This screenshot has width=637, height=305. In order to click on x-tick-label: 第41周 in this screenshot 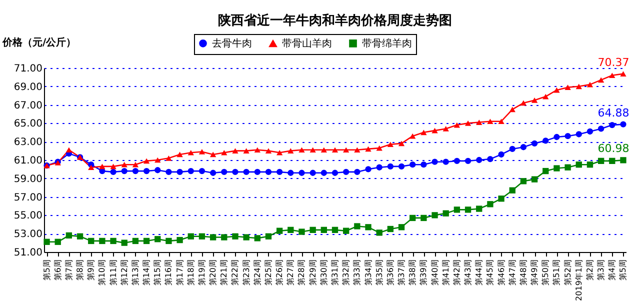, I will do `click(445, 273)`.